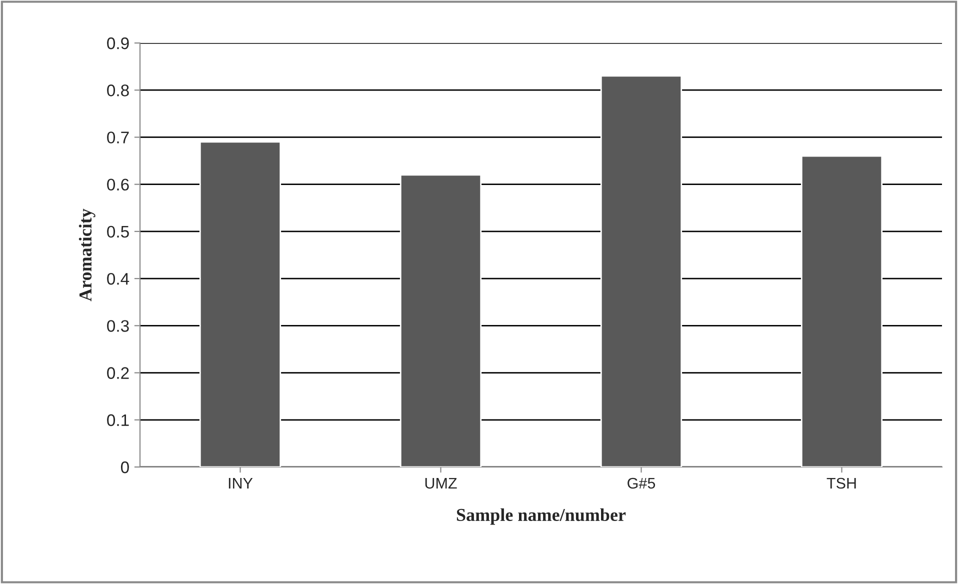  I want to click on x-axis-title: Sample name/number, so click(541, 516).